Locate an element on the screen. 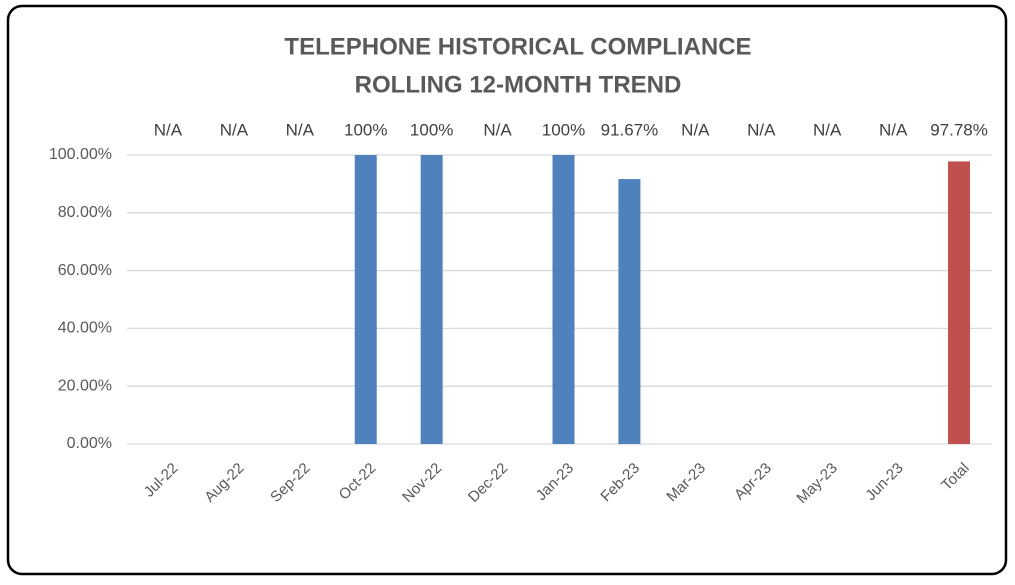 This screenshot has height=585, width=1015. y-tick-label: 0.00% is located at coordinates (89, 443).